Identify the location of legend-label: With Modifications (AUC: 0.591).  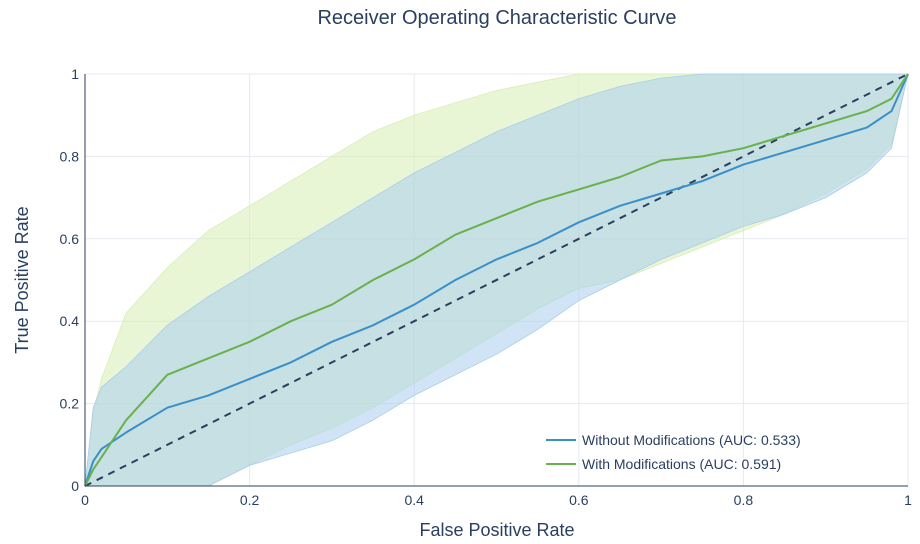
(681, 464).